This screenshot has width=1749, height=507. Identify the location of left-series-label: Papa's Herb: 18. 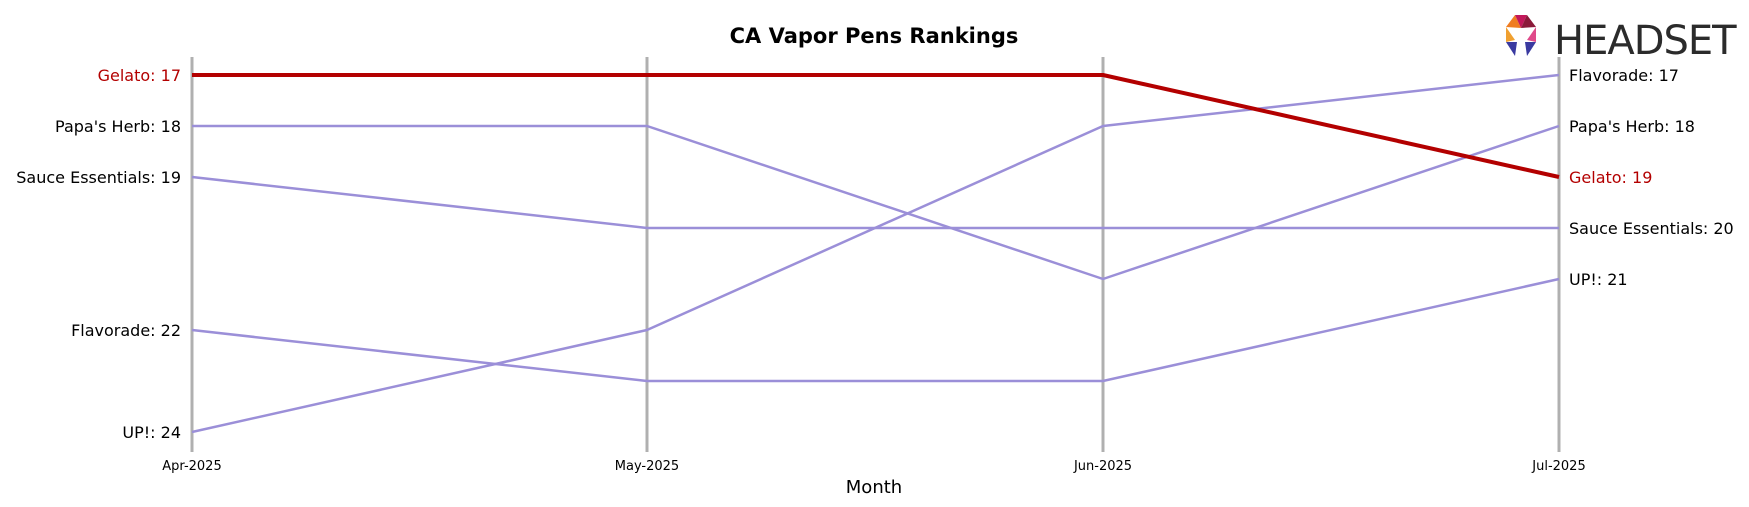
(118, 126).